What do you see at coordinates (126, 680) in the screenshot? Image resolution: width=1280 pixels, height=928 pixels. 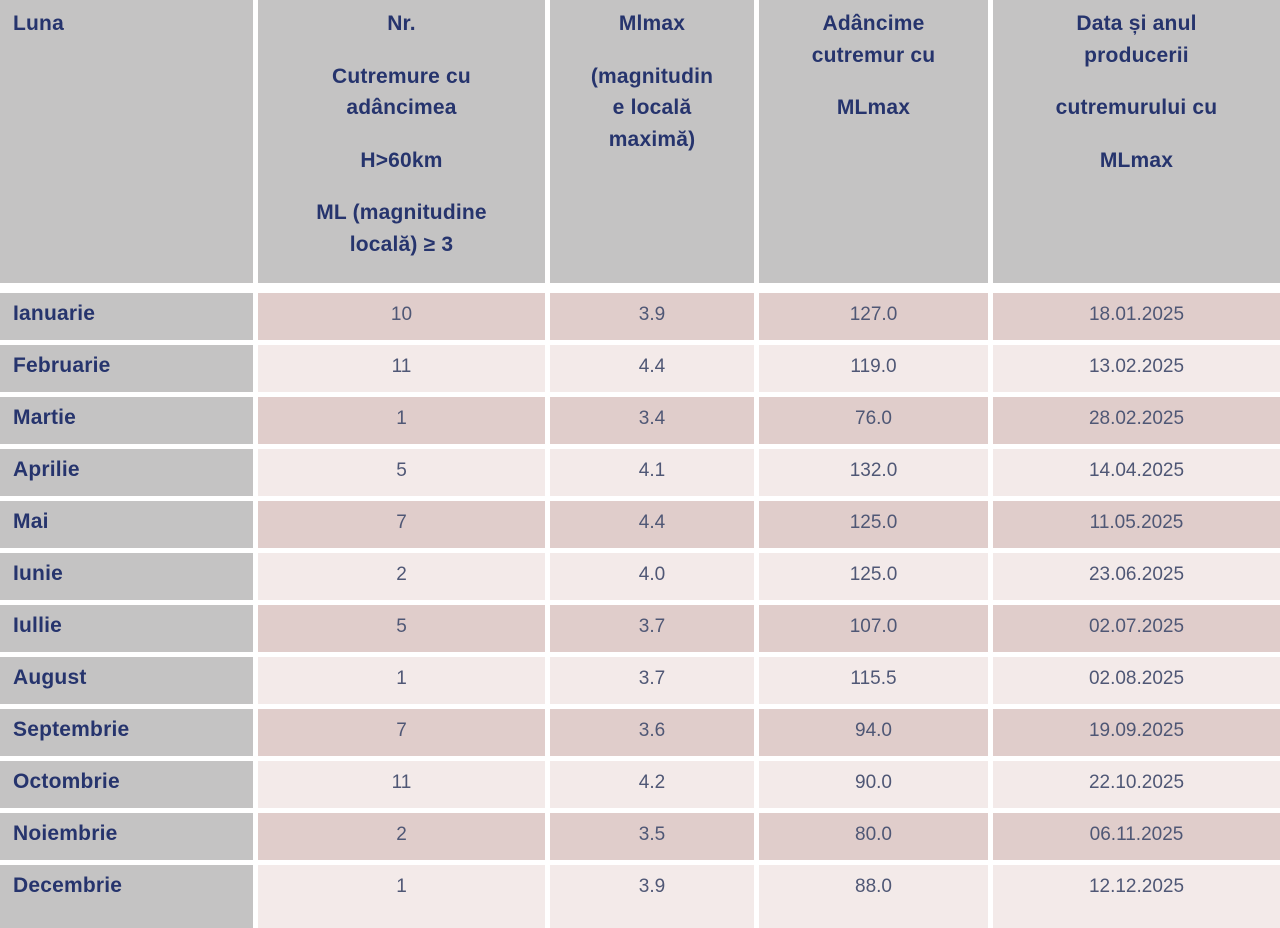 I see `month-cell: August` at bounding box center [126, 680].